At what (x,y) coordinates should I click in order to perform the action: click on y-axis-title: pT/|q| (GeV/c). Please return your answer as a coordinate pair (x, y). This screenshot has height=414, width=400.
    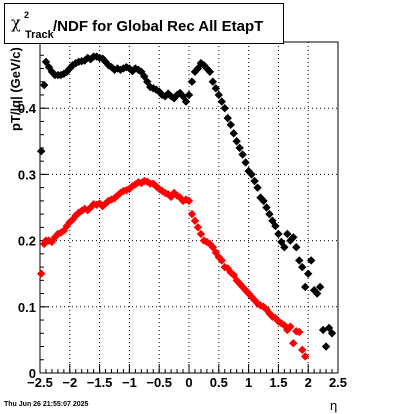
    Looking at the image, I should click on (15, 89).